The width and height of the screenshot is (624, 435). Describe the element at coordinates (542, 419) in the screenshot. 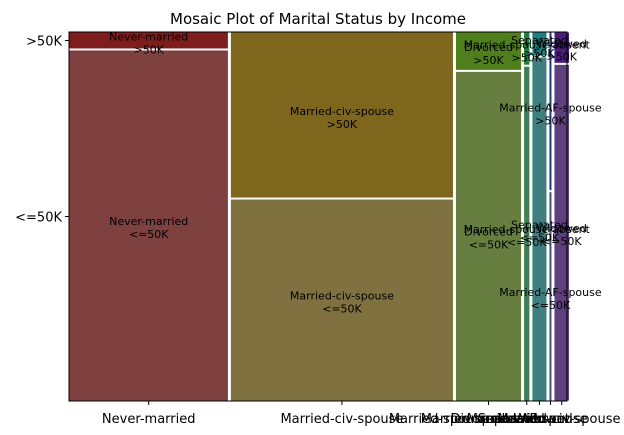

I see `x-tick-label: Widowed` at that location.